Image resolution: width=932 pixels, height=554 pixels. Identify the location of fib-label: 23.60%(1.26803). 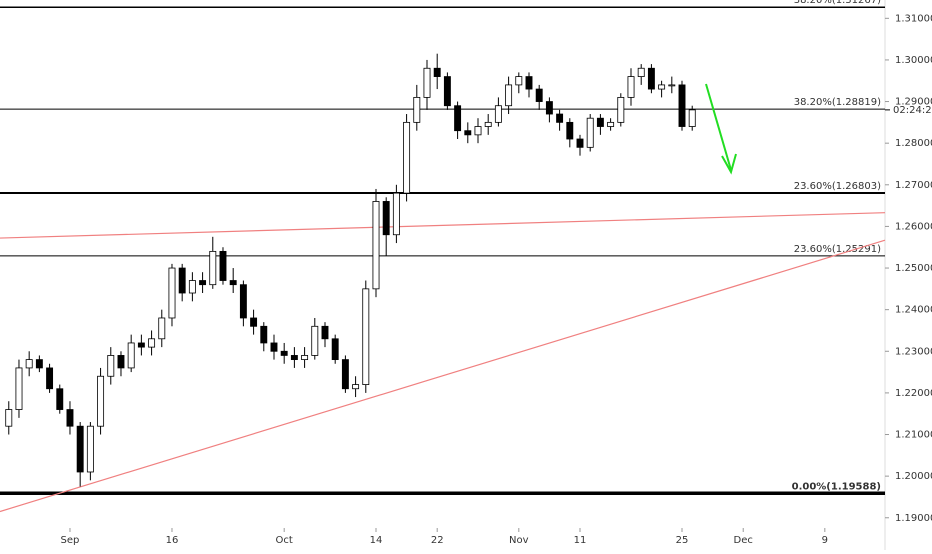
(837, 186).